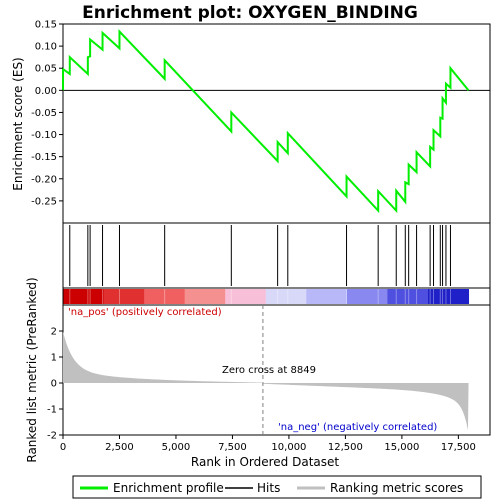 The image size is (500, 500). I want to click on neg-correlated-label: 'na_neg' (negatively correlated), so click(357, 427).